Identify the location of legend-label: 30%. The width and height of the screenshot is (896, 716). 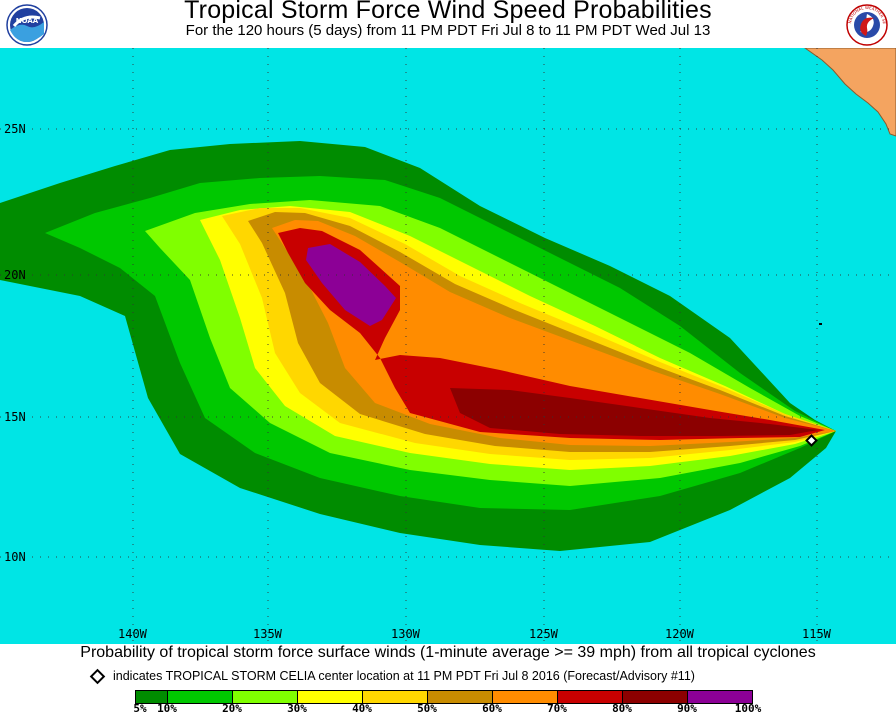
(297, 708).